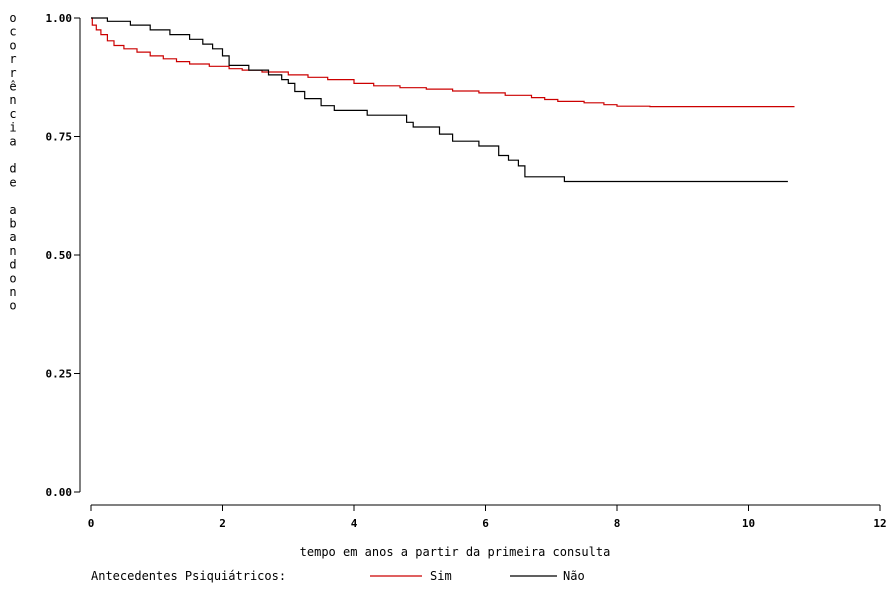 This screenshot has width=895, height=592. Describe the element at coordinates (574, 576) in the screenshot. I see `legend-label: Não` at that location.